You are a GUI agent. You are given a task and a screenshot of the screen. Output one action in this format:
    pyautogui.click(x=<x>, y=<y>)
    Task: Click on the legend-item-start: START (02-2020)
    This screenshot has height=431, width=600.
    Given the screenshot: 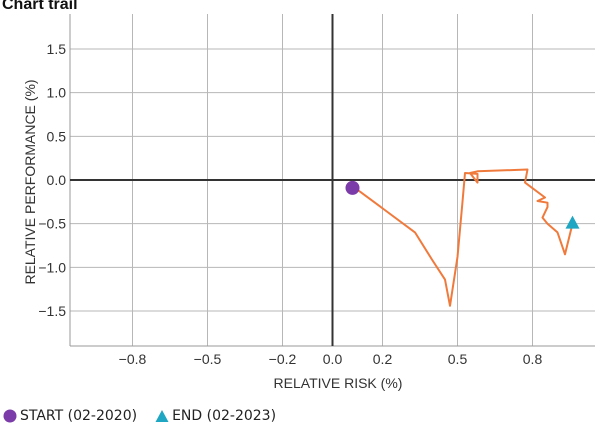 What is the action you would take?
    pyautogui.click(x=70, y=416)
    